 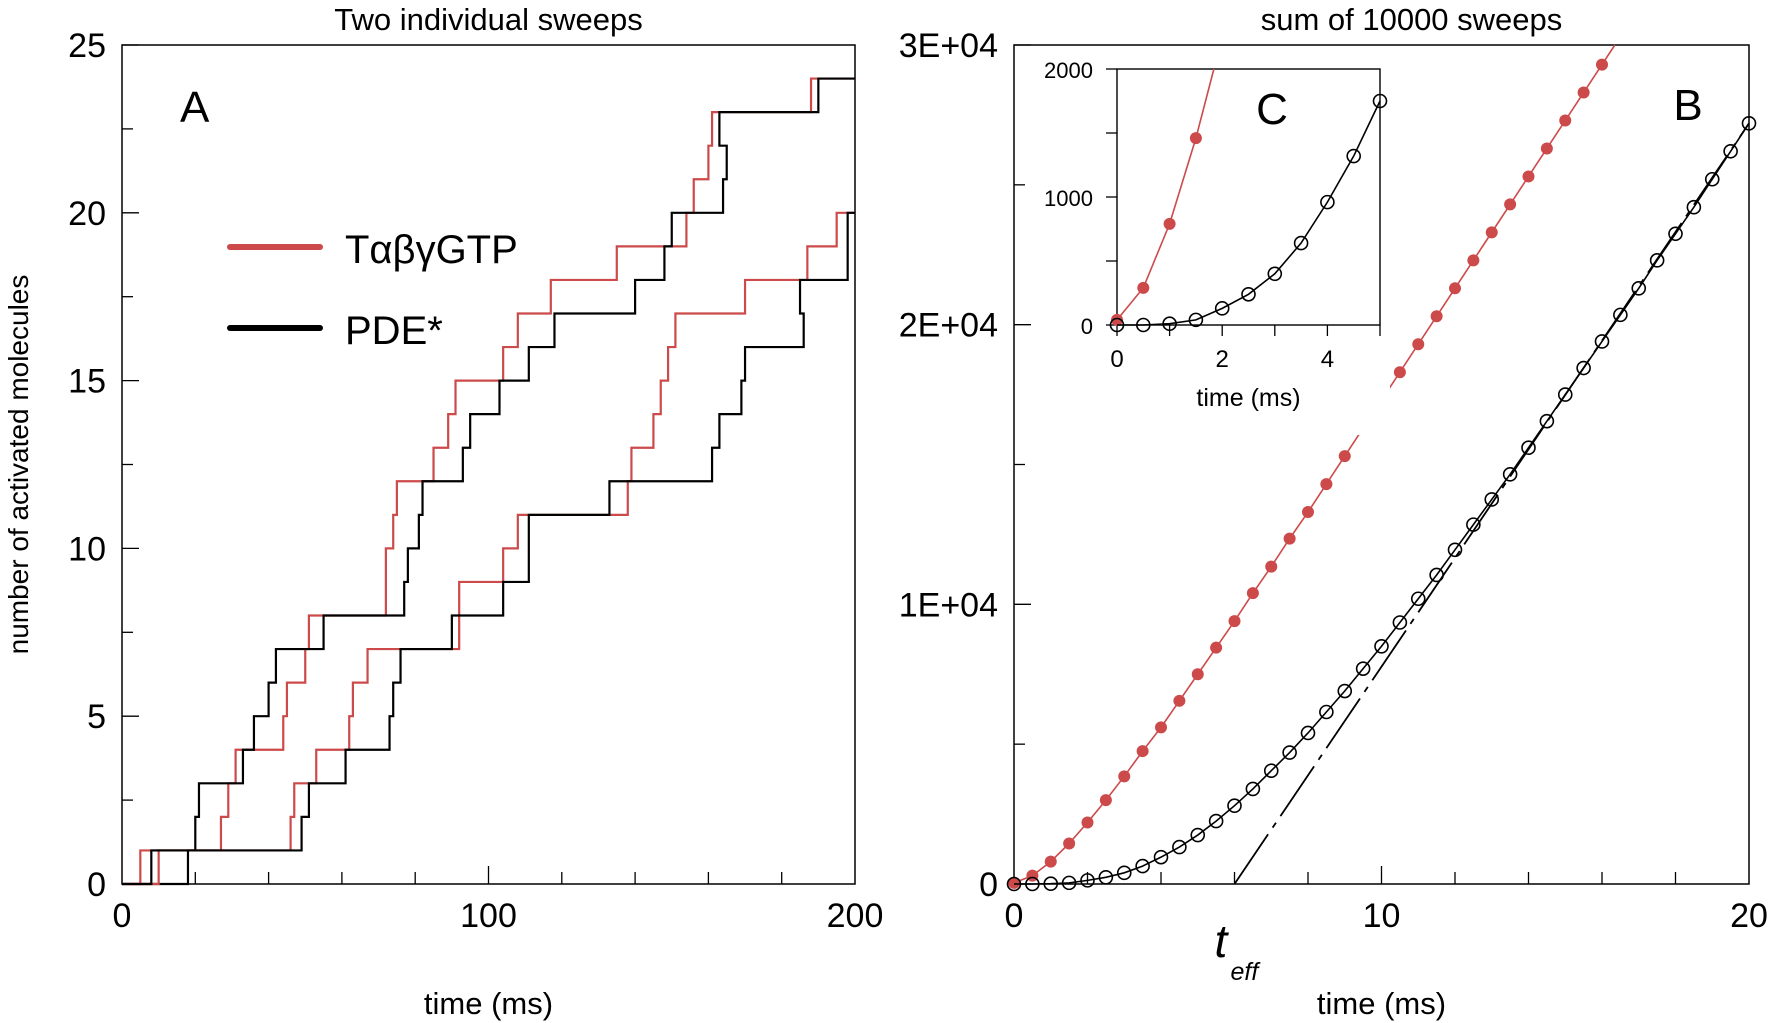 I want to click on y-axis-label-a: number of activated molecules, so click(x=18, y=465).